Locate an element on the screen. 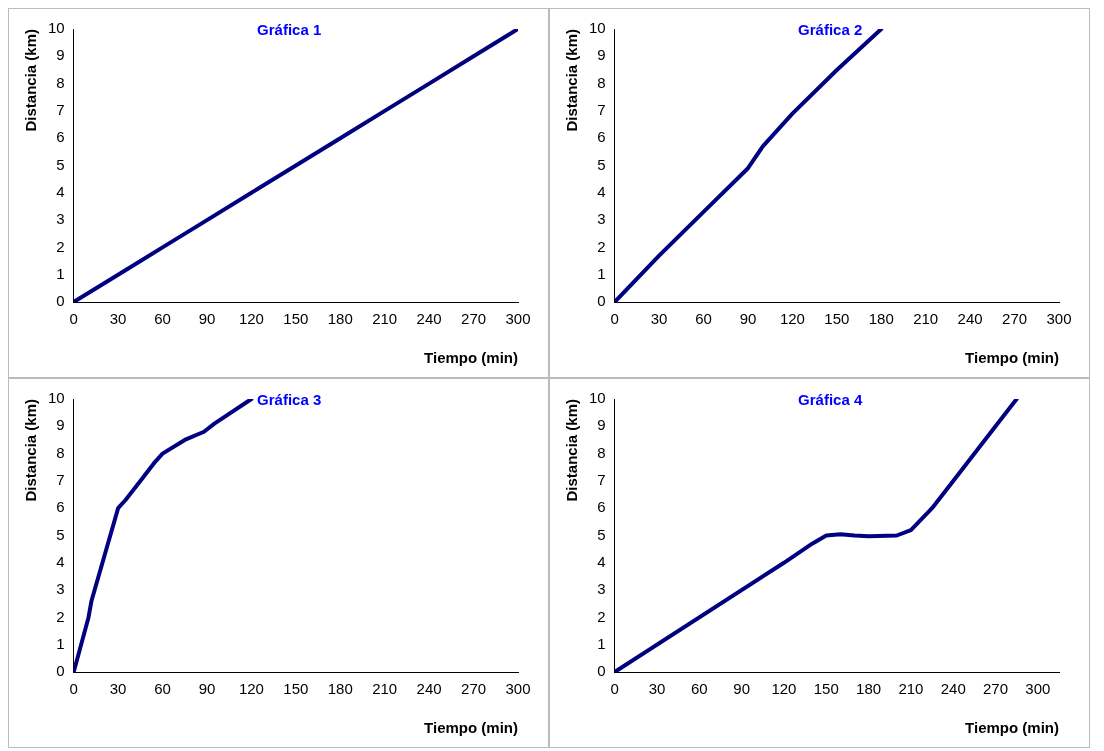  chart-title: Gráfica 2 is located at coordinates (830, 29).